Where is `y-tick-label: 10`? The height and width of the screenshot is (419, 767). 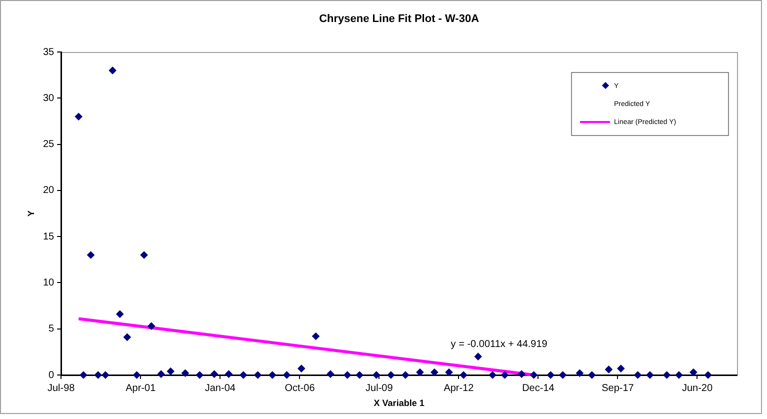 y-tick-label: 10 is located at coordinates (49, 282).